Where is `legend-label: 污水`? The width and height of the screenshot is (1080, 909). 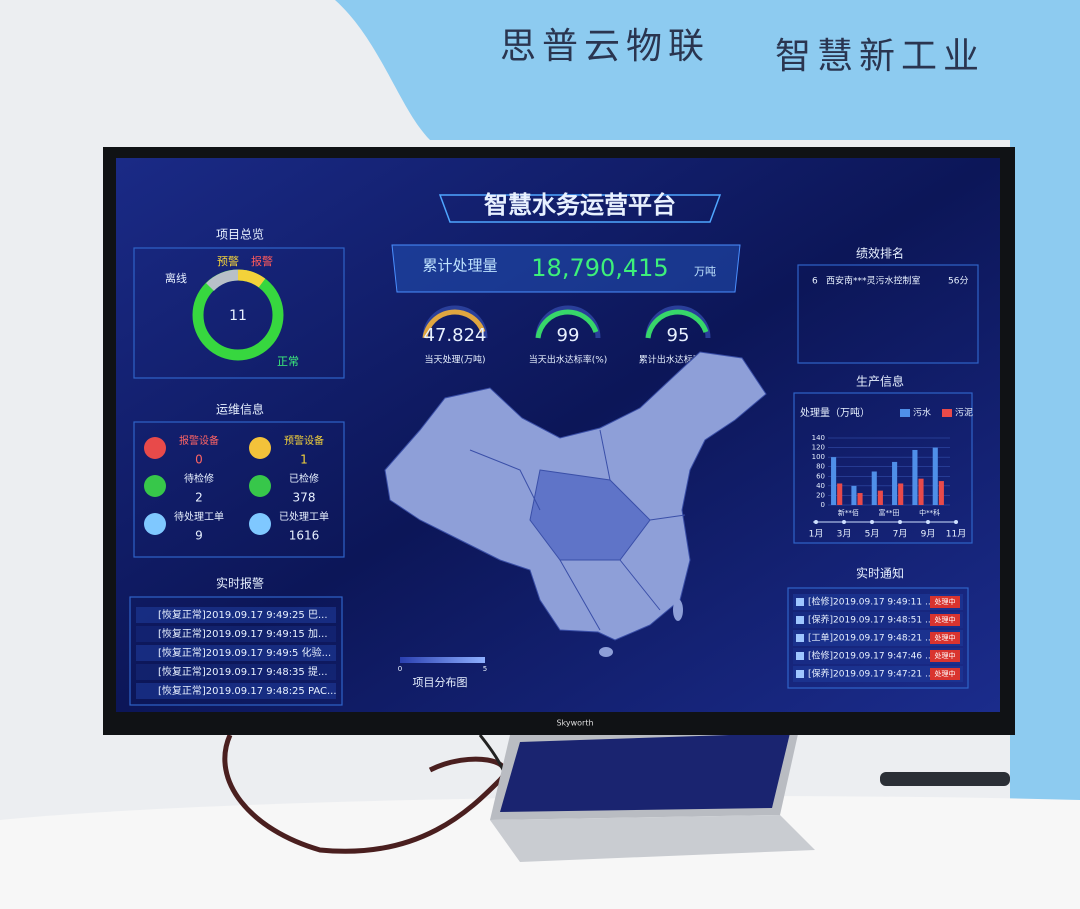
legend-label: 污水 is located at coordinates (922, 413).